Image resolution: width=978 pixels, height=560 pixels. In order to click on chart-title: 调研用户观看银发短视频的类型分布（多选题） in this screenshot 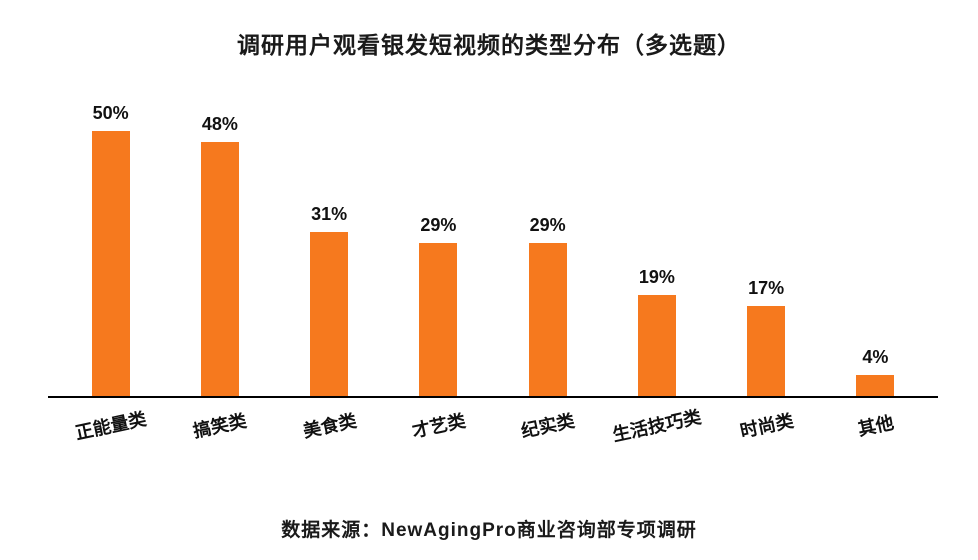, I will do `click(489, 45)`.